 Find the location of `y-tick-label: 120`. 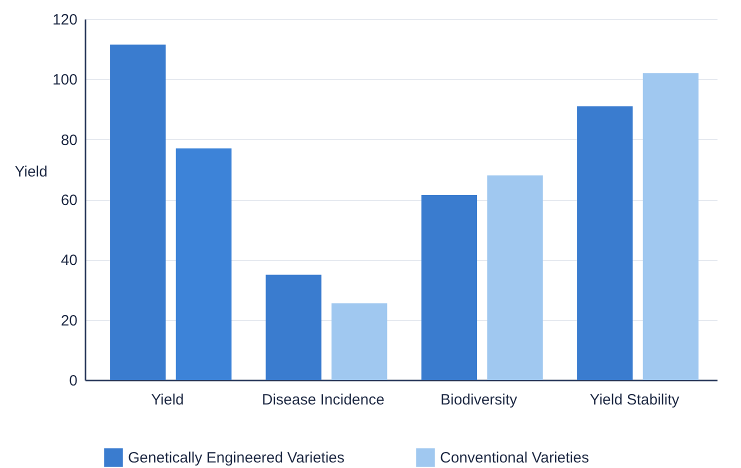

y-tick-label: 120 is located at coordinates (65, 20).